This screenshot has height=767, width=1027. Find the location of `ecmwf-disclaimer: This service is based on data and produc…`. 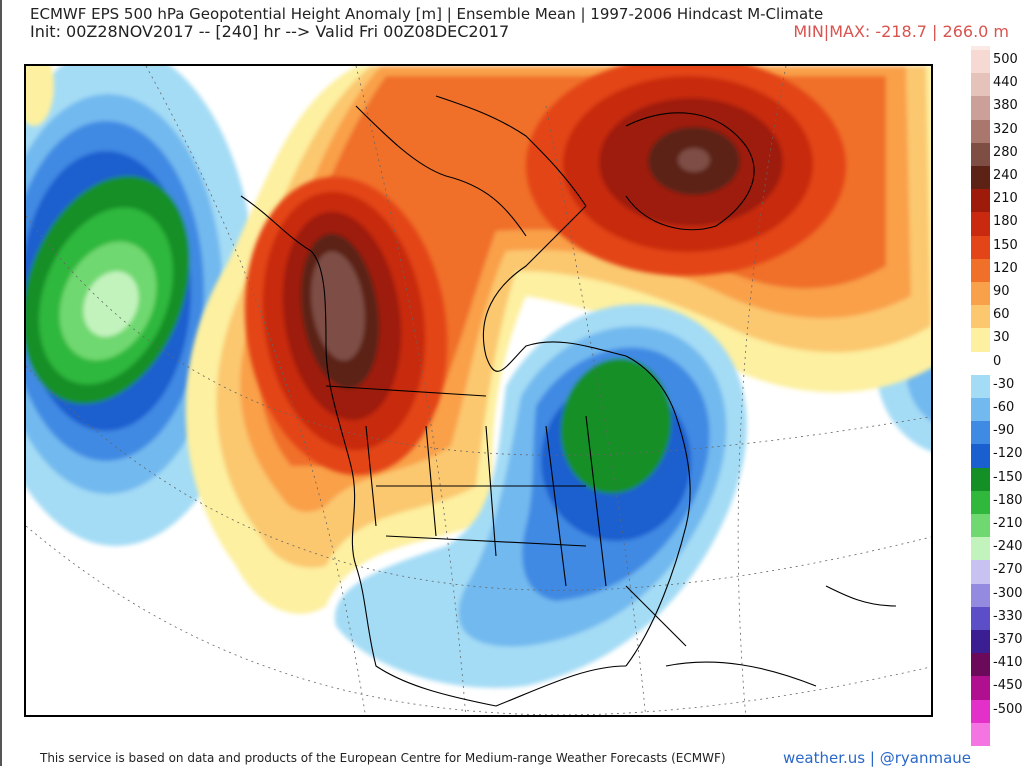

ecmwf-disclaimer: This service is based on data and produc… is located at coordinates (383, 758).